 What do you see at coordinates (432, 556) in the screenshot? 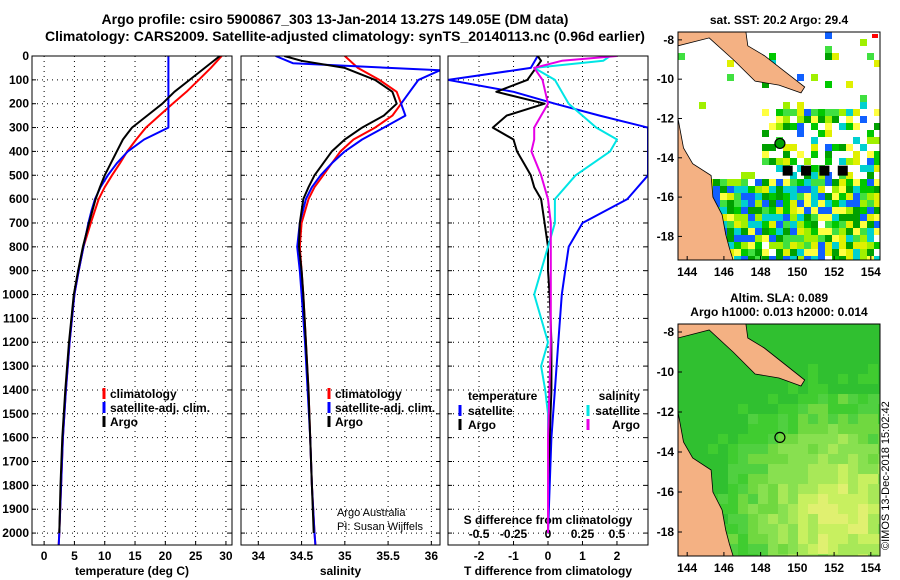
I see `x-tick-label: 36` at bounding box center [432, 556].